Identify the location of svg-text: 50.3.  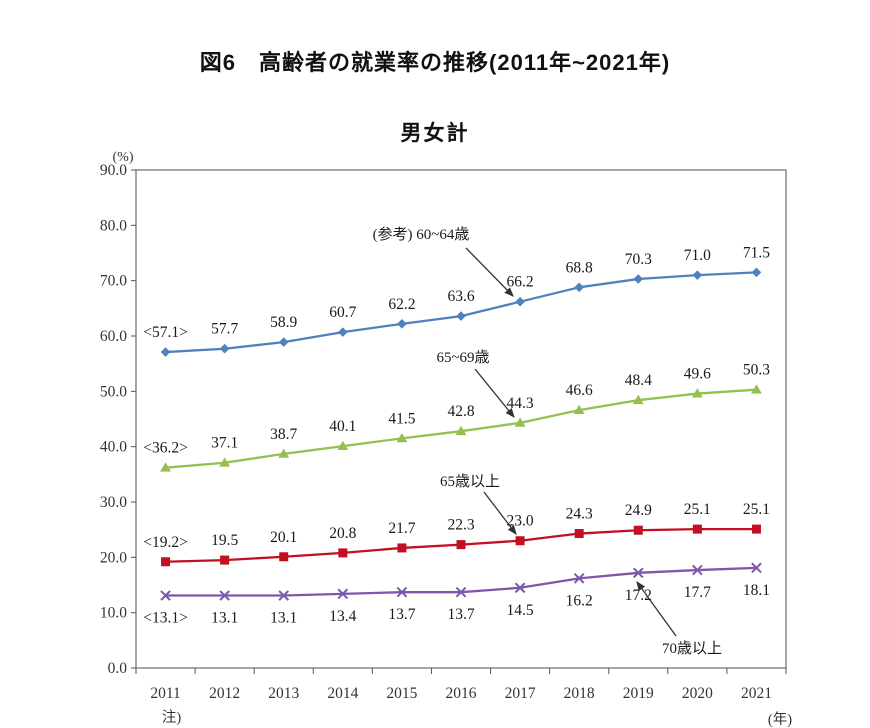
(756, 370).